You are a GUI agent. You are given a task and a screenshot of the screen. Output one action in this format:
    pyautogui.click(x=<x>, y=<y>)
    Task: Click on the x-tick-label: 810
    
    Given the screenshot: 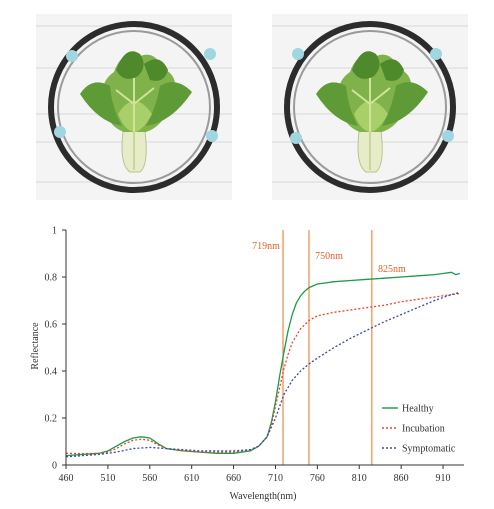 What is the action you would take?
    pyautogui.click(x=359, y=478)
    